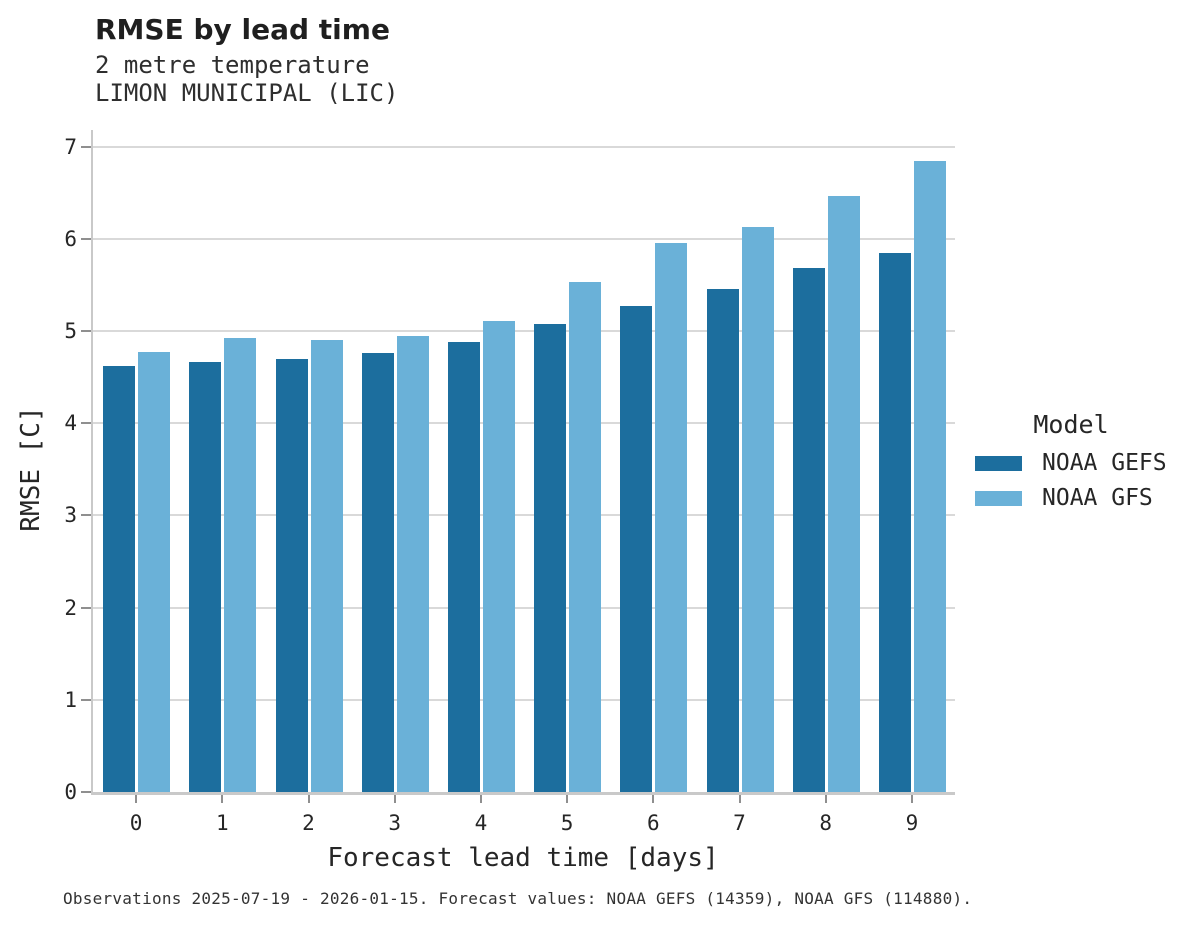  What do you see at coordinates (653, 823) in the screenshot?
I see `x-tick-label-6: 6` at bounding box center [653, 823].